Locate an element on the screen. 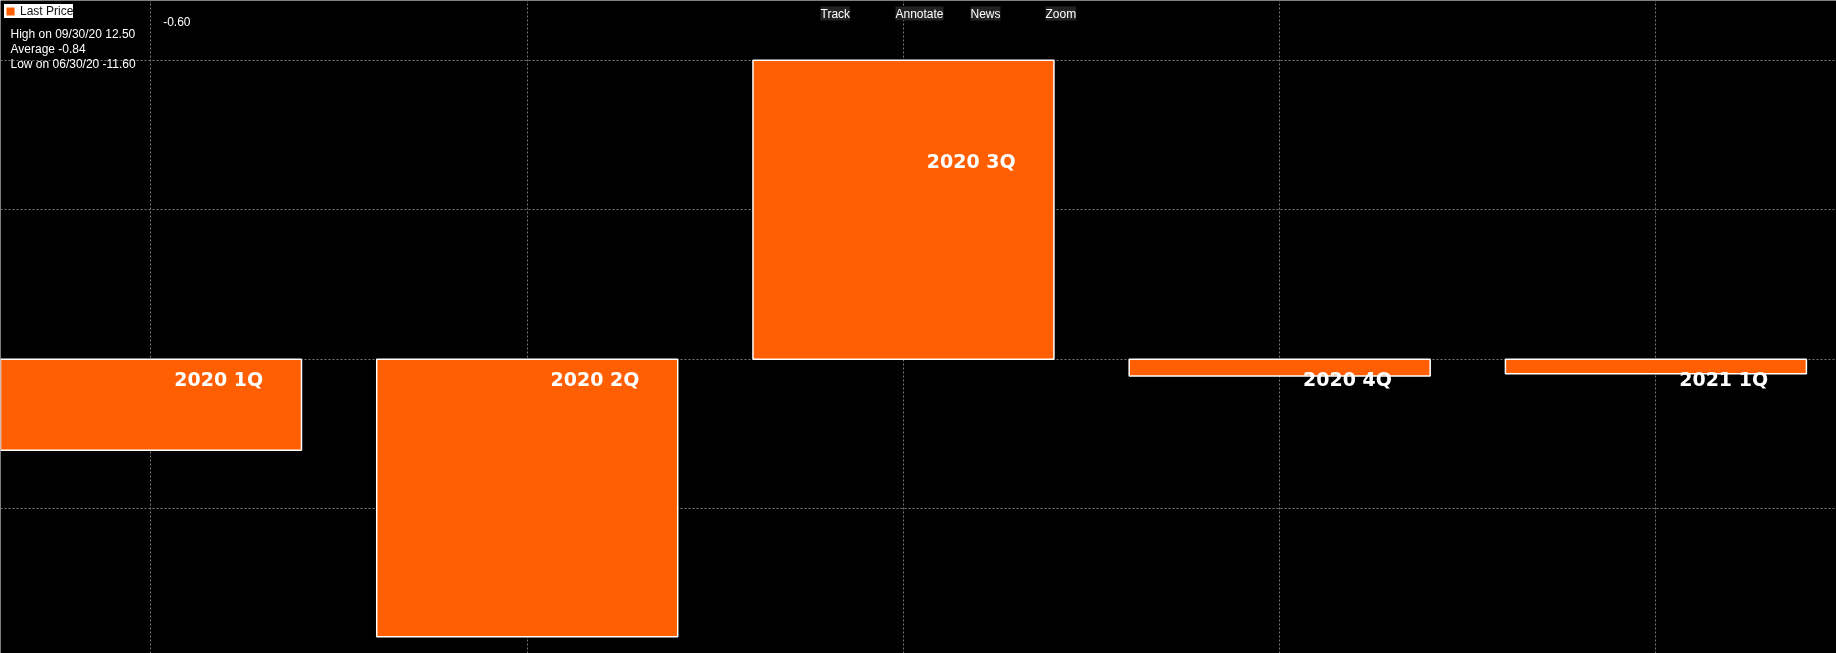 The image size is (1836, 653). text: News is located at coordinates (985, 13).